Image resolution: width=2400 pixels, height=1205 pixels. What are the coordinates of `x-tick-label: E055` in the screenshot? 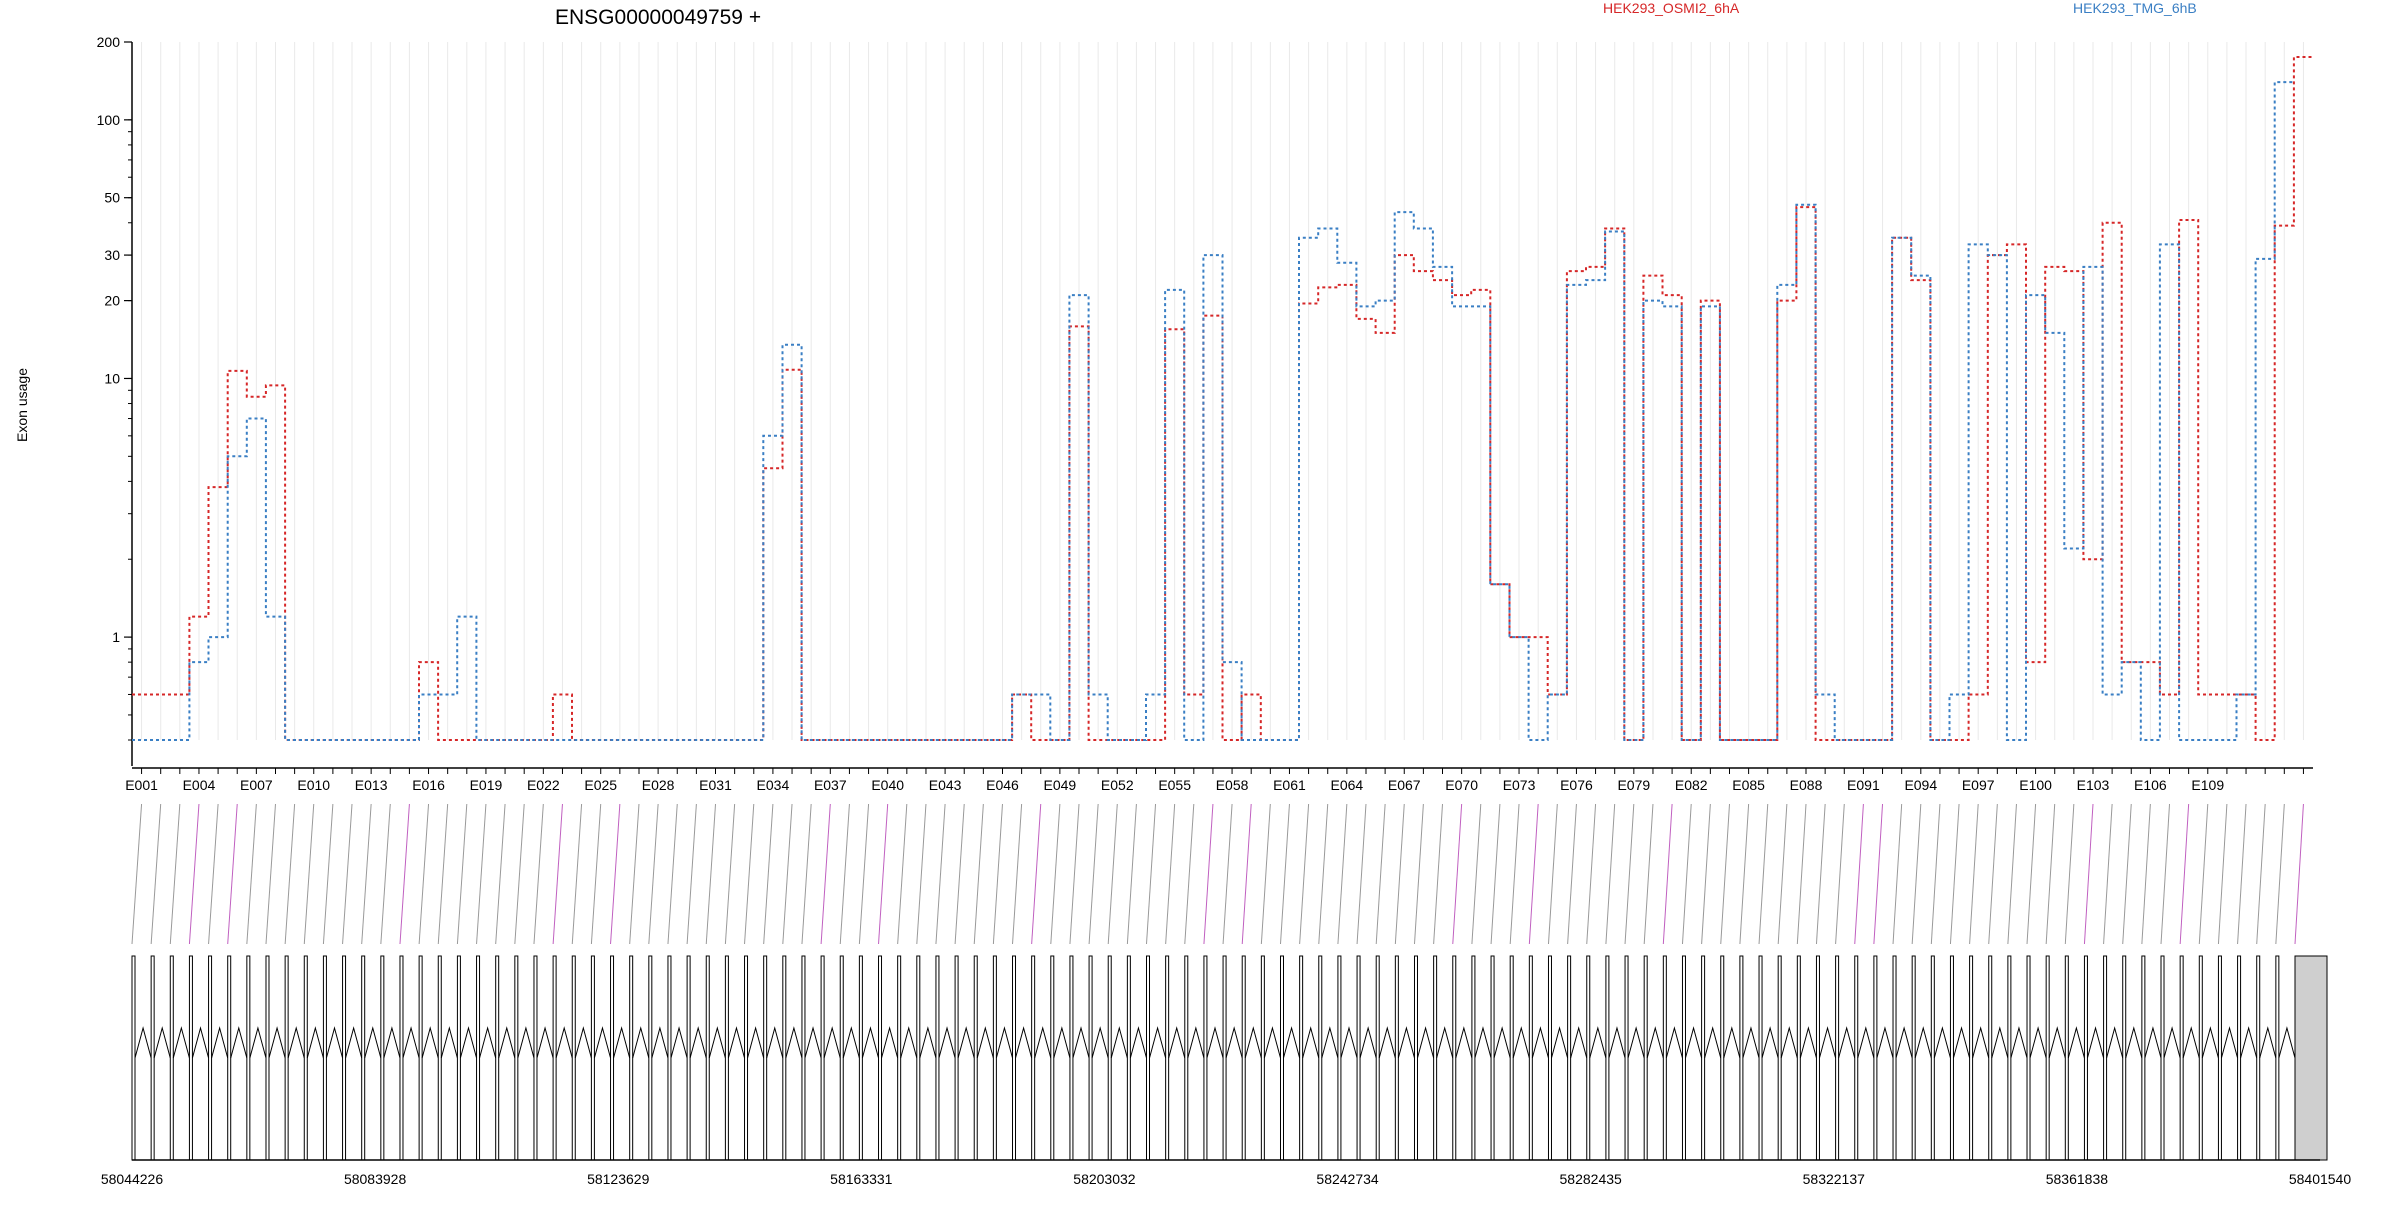 It's located at (1174, 785).